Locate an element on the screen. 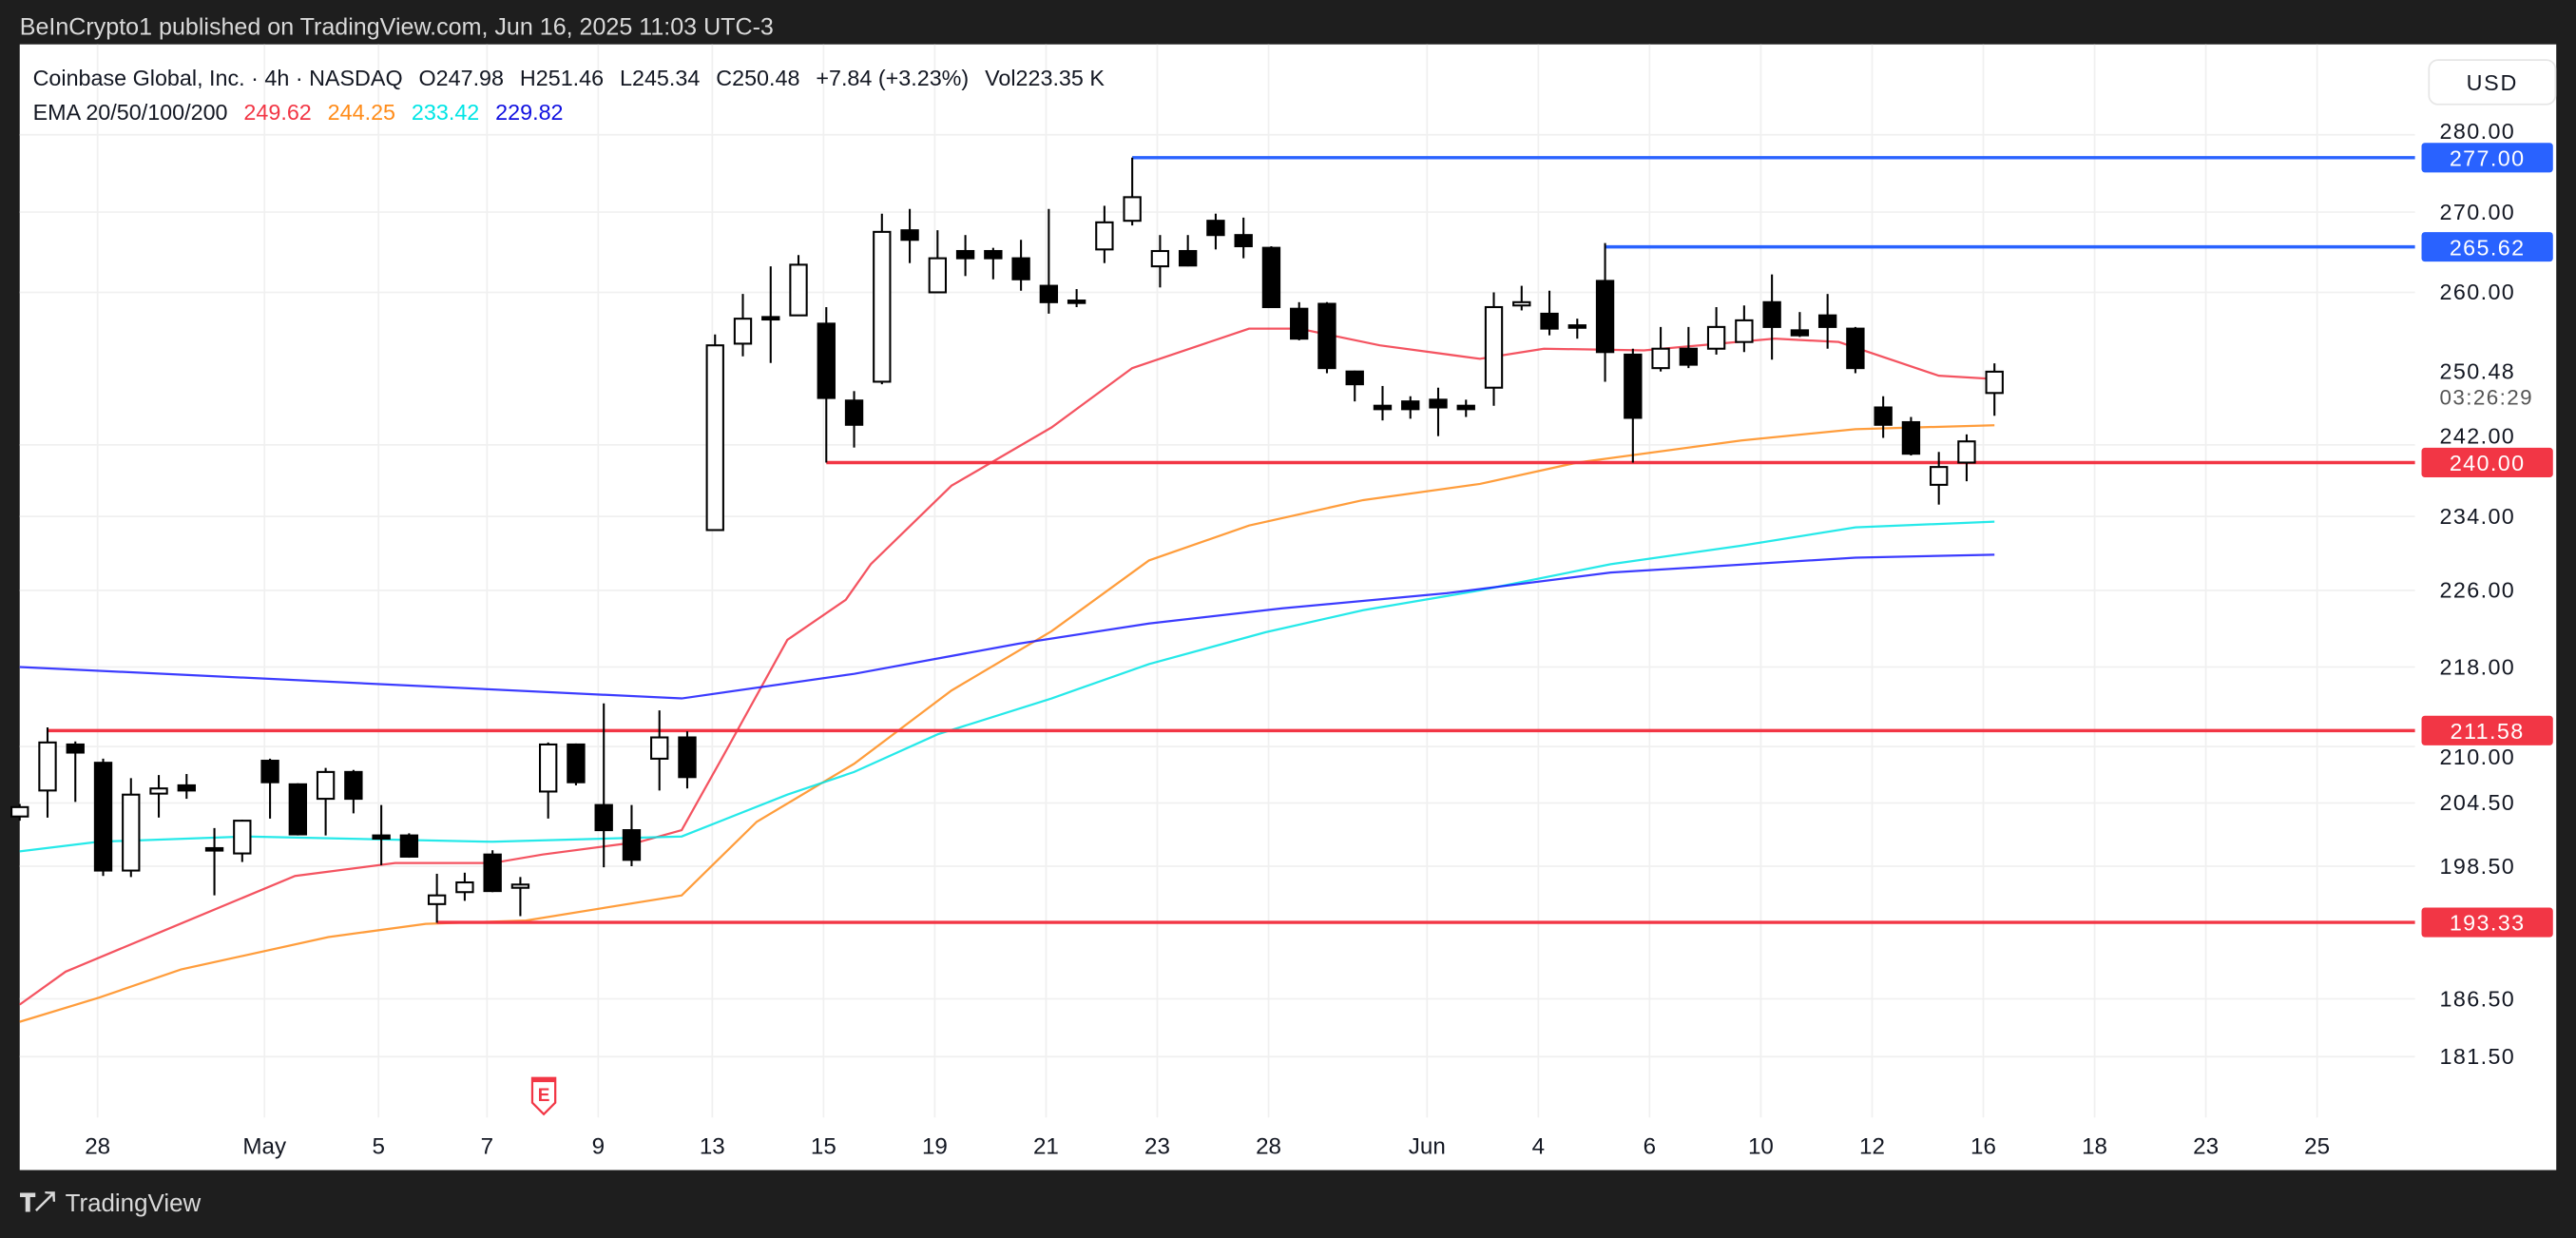 This screenshot has width=2576, height=1238. price-tick-label: 218.00 is located at coordinates (2478, 667).